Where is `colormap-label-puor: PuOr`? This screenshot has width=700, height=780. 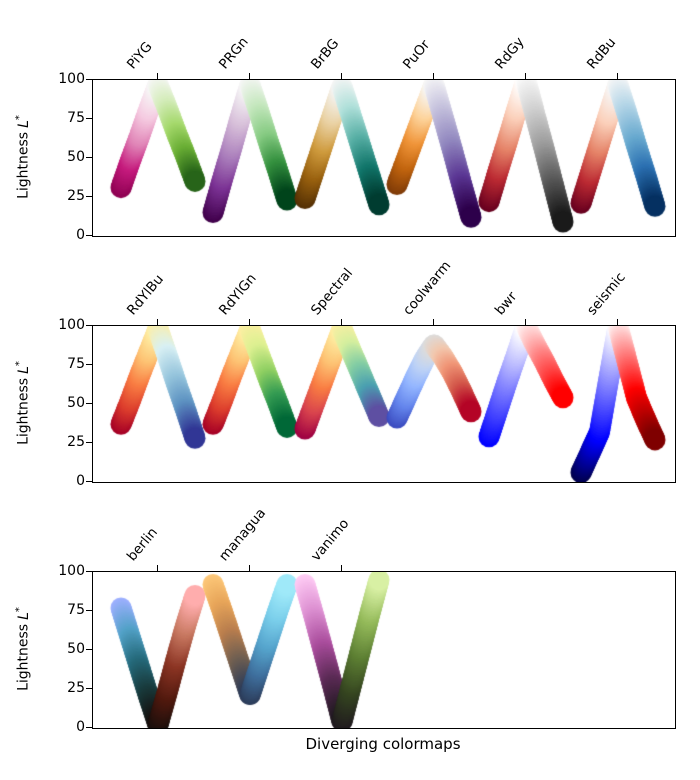
colormap-label-puor: PuOr is located at coordinates (416, 55).